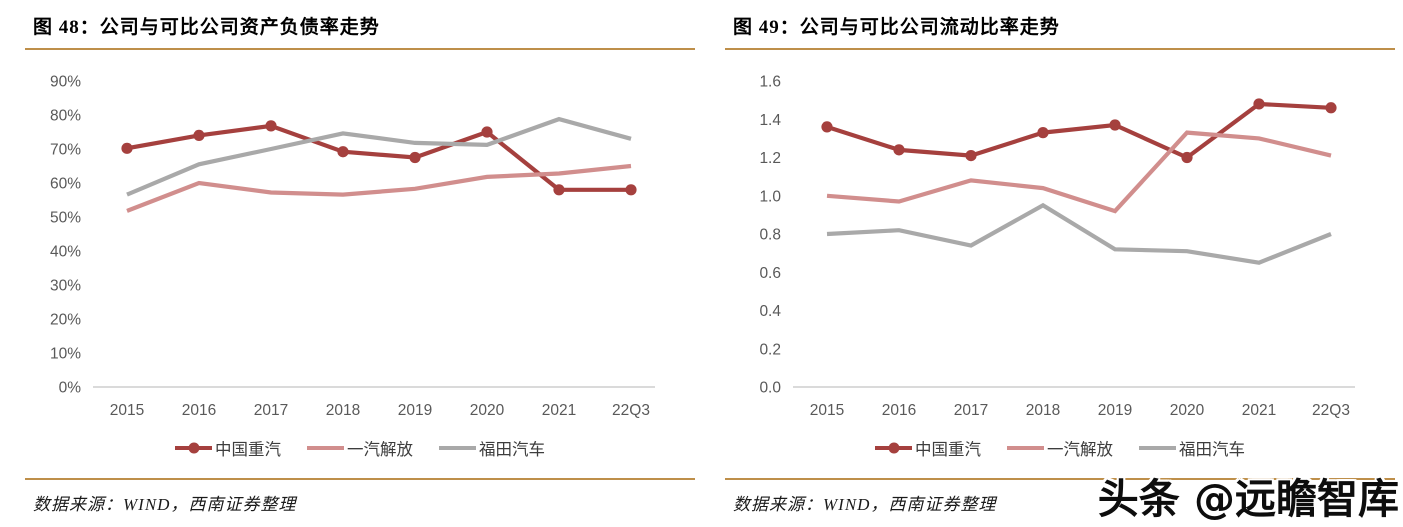  Describe the element at coordinates (65, 286) in the screenshot. I see `y-tick-label: 30%` at that location.